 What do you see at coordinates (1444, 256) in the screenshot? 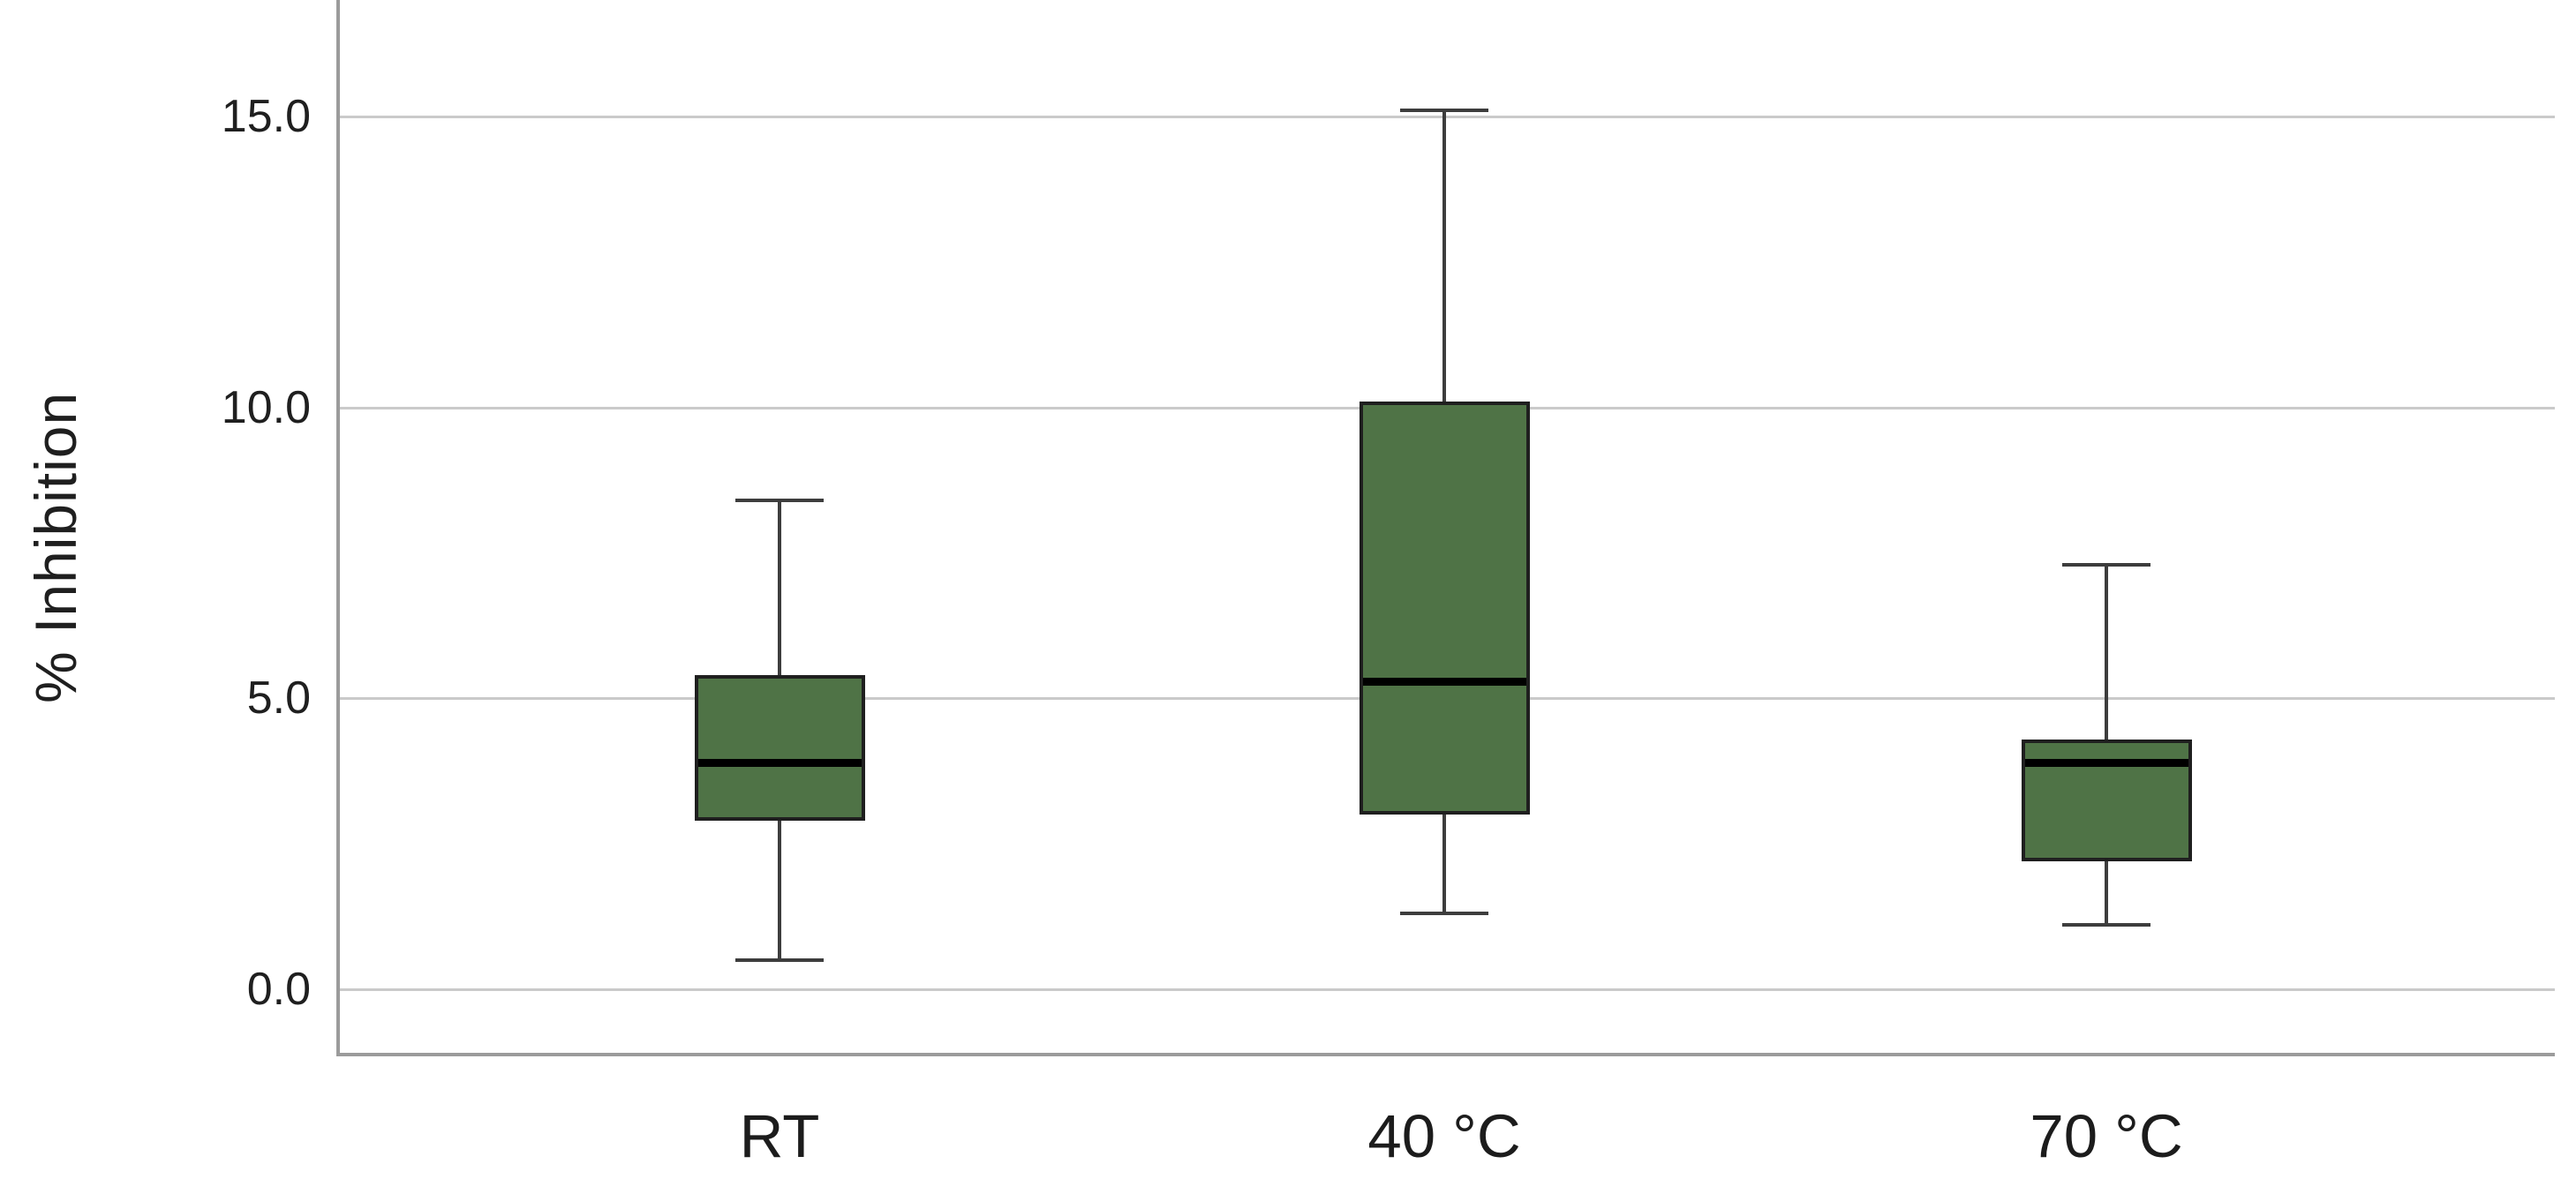
I see `upper-whisker-40 °C` at bounding box center [1444, 256].